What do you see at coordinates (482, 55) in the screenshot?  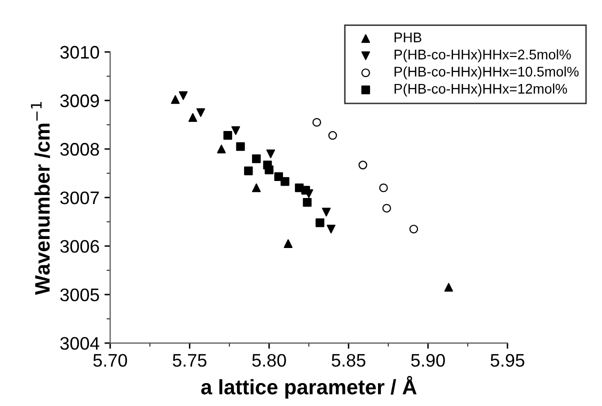 I see `legend-label: P(HB-co-HHx)HHx=2.5mol%` at bounding box center [482, 55].